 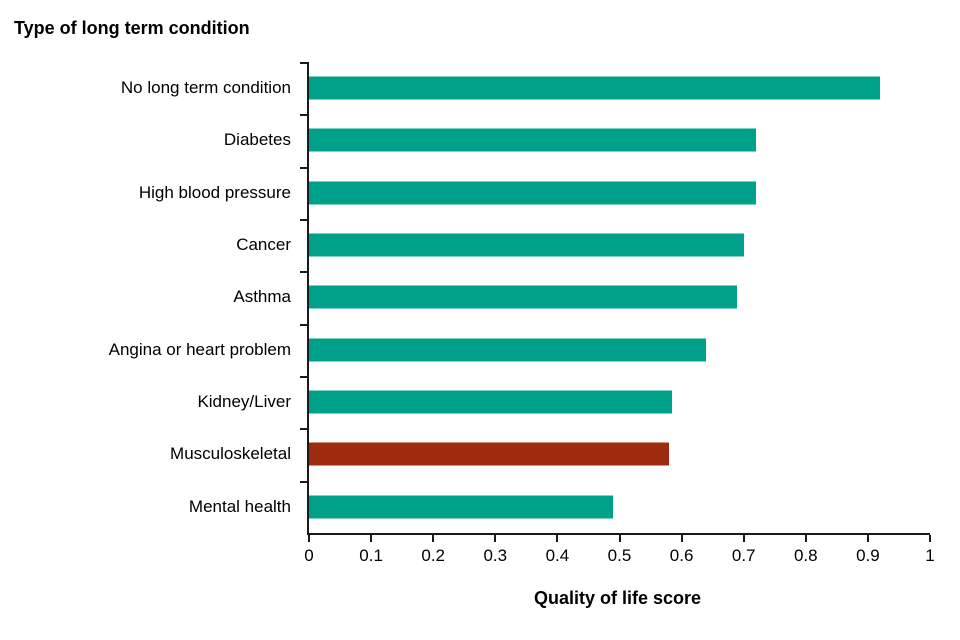 I want to click on bar-row-musculoskeletal: Musculoskeletal, so click(x=550, y=454).